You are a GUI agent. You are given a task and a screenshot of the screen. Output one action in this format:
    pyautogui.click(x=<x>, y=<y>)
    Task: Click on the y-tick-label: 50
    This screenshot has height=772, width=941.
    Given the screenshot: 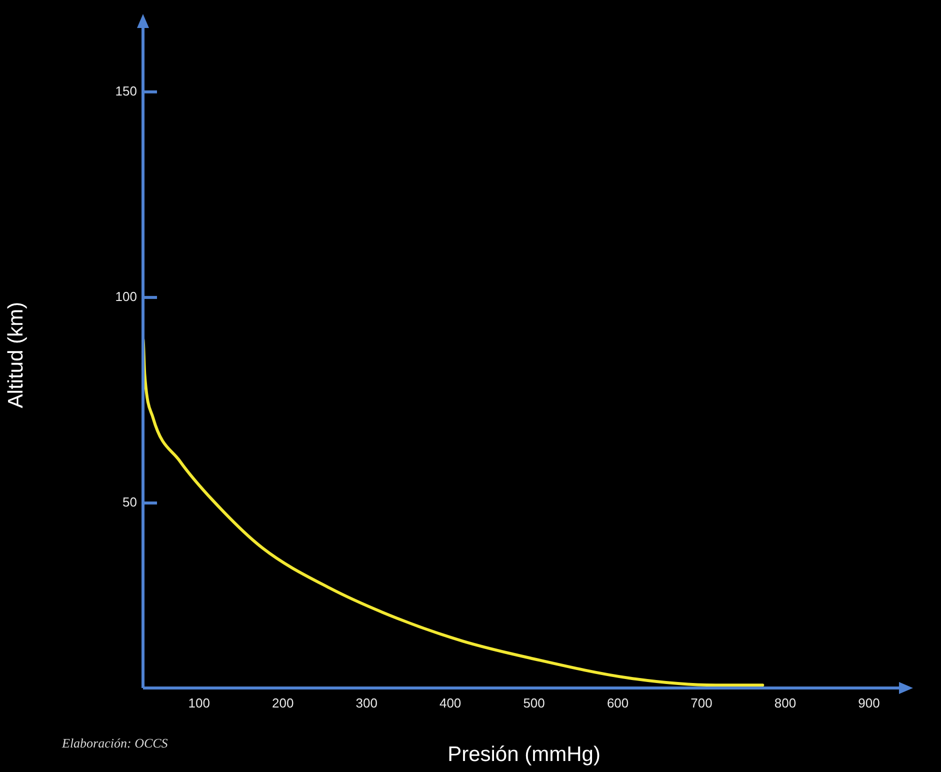 What is the action you would take?
    pyautogui.click(x=129, y=502)
    